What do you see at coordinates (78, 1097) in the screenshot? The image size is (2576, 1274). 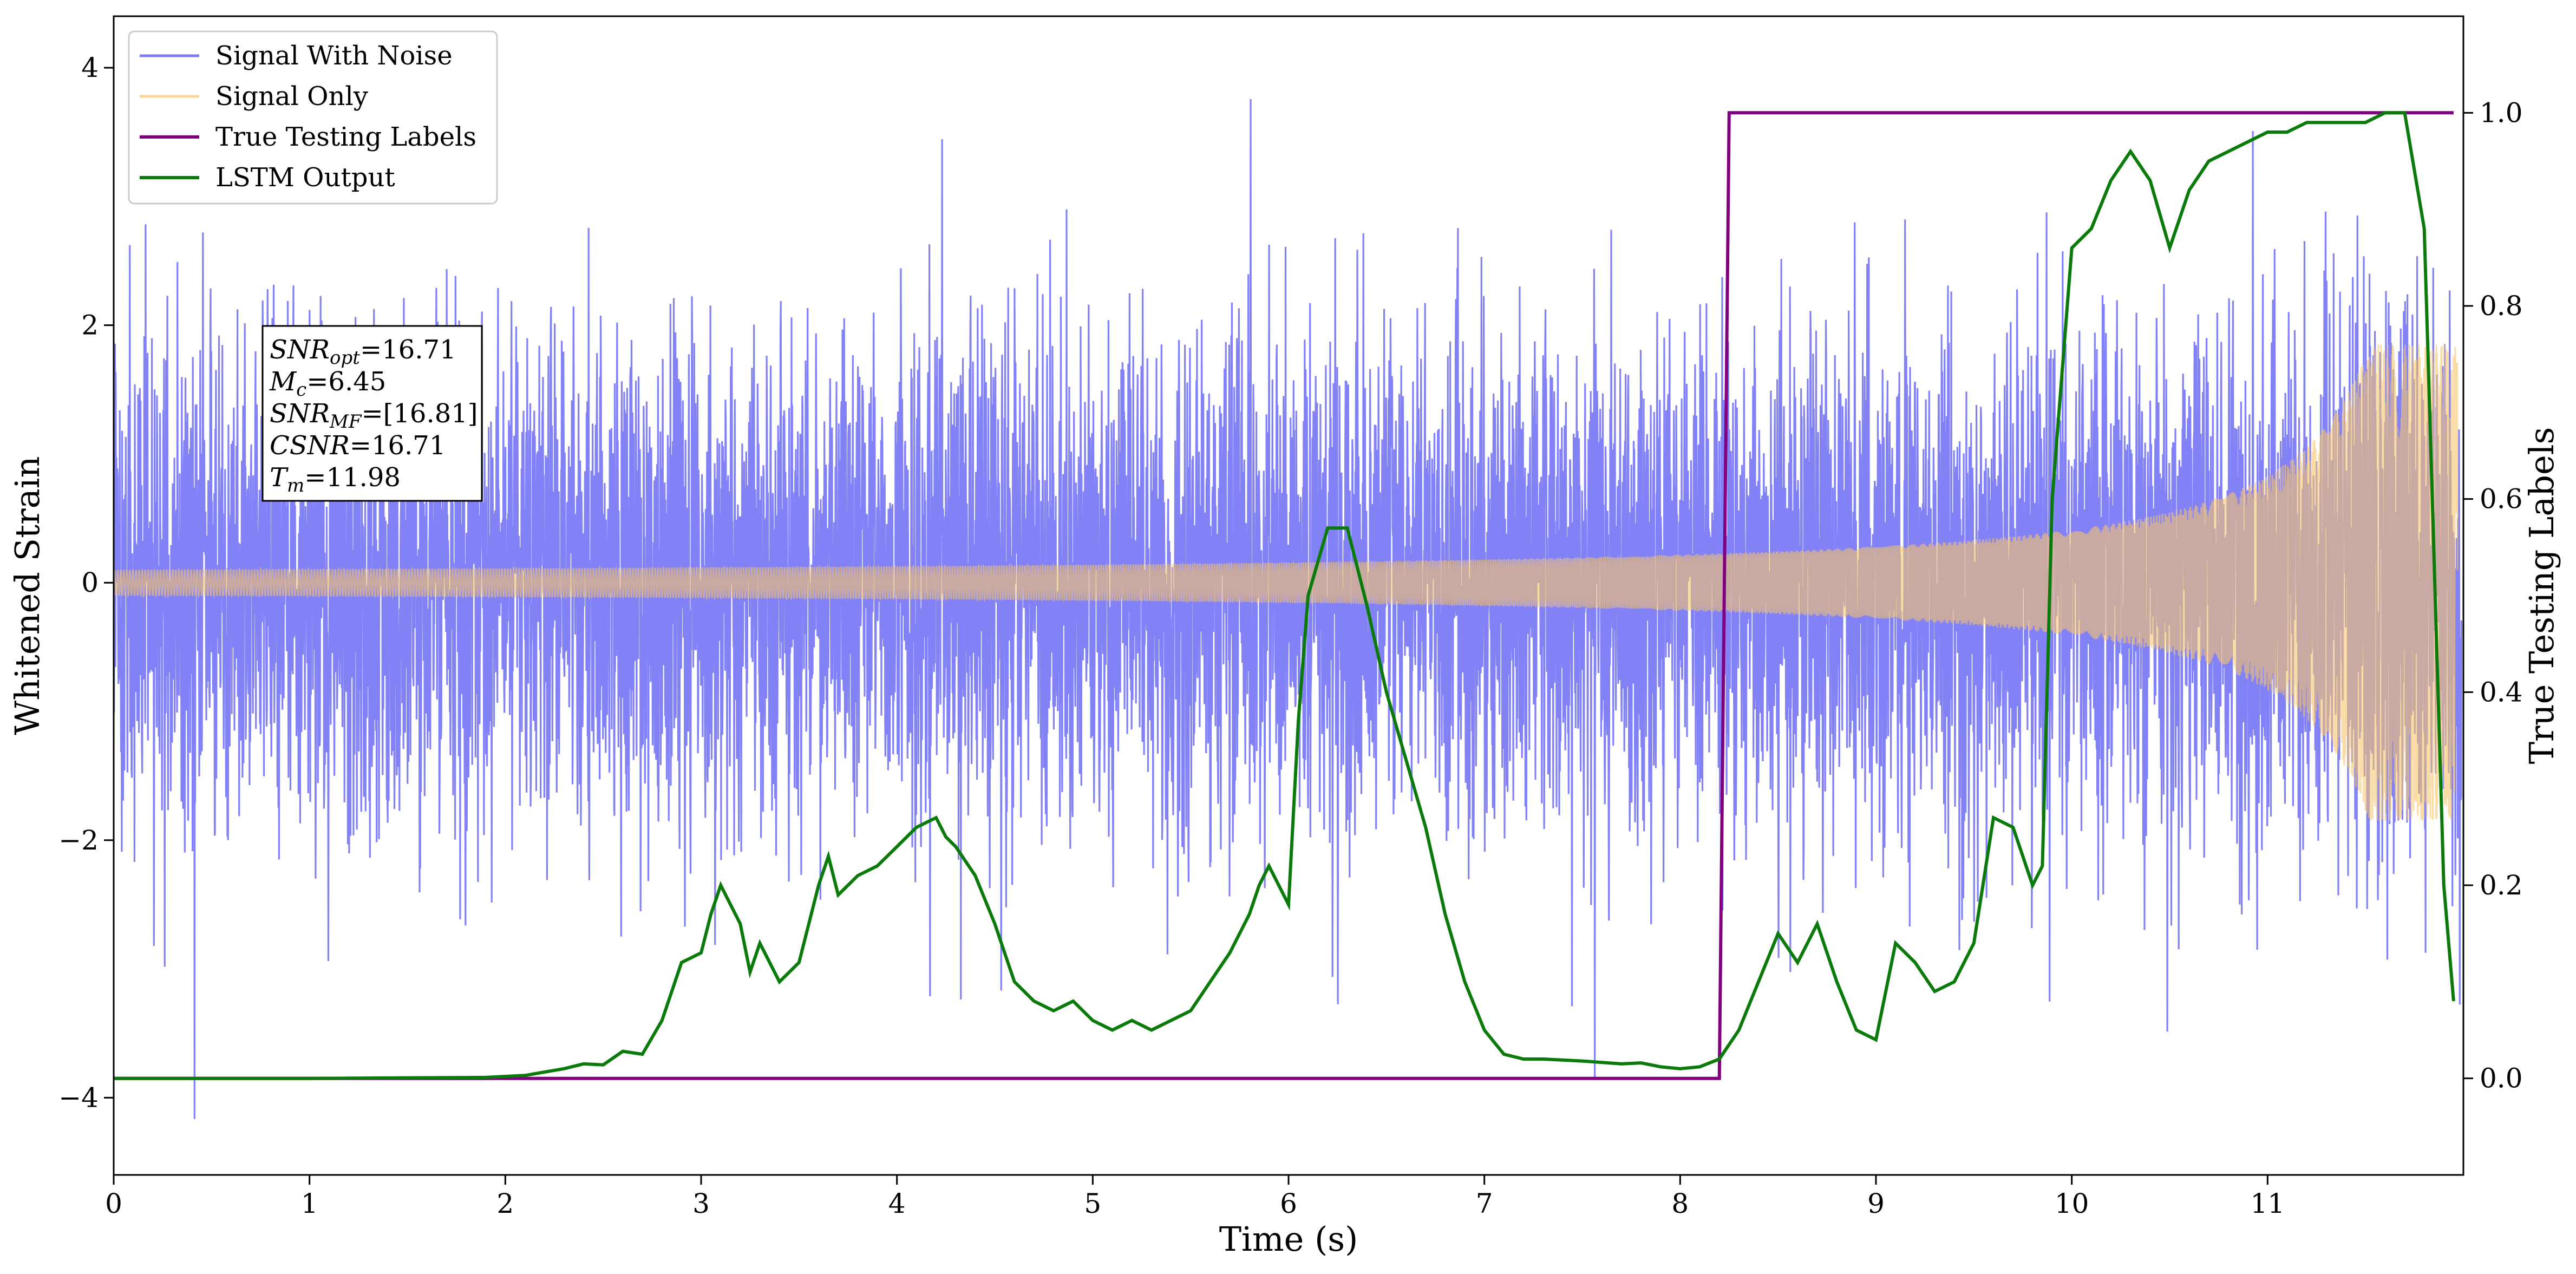 I see `y-left-tick-label: −4` at bounding box center [78, 1097].